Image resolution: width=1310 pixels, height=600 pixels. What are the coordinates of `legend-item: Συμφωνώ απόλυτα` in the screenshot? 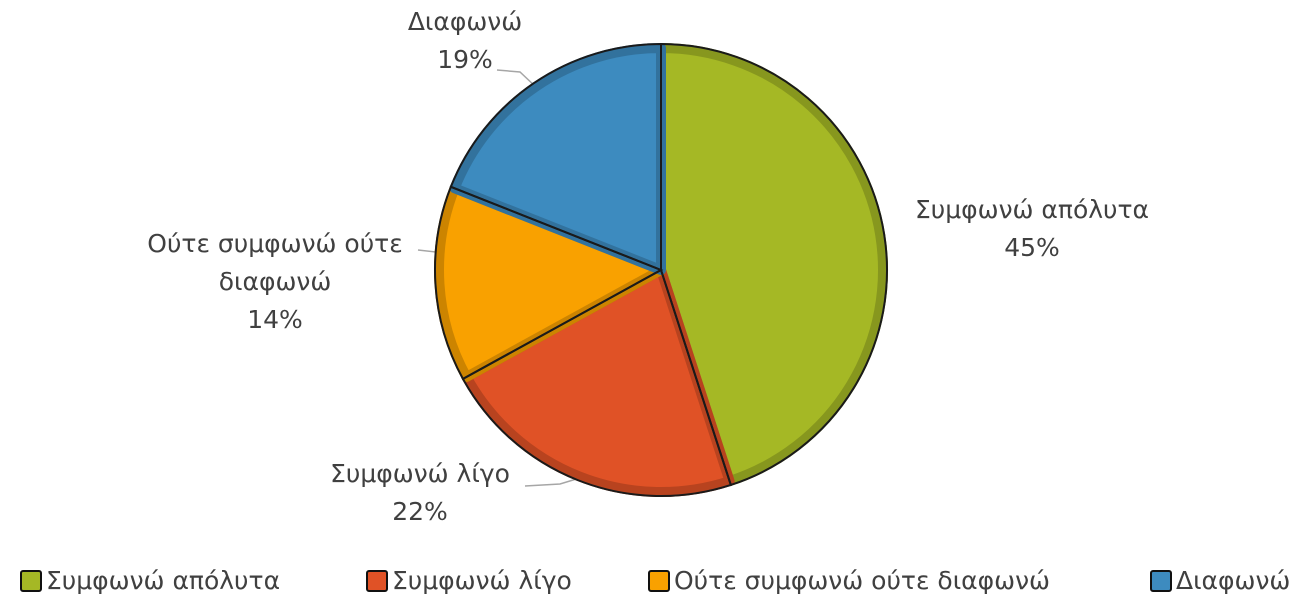 It's located at (150, 580).